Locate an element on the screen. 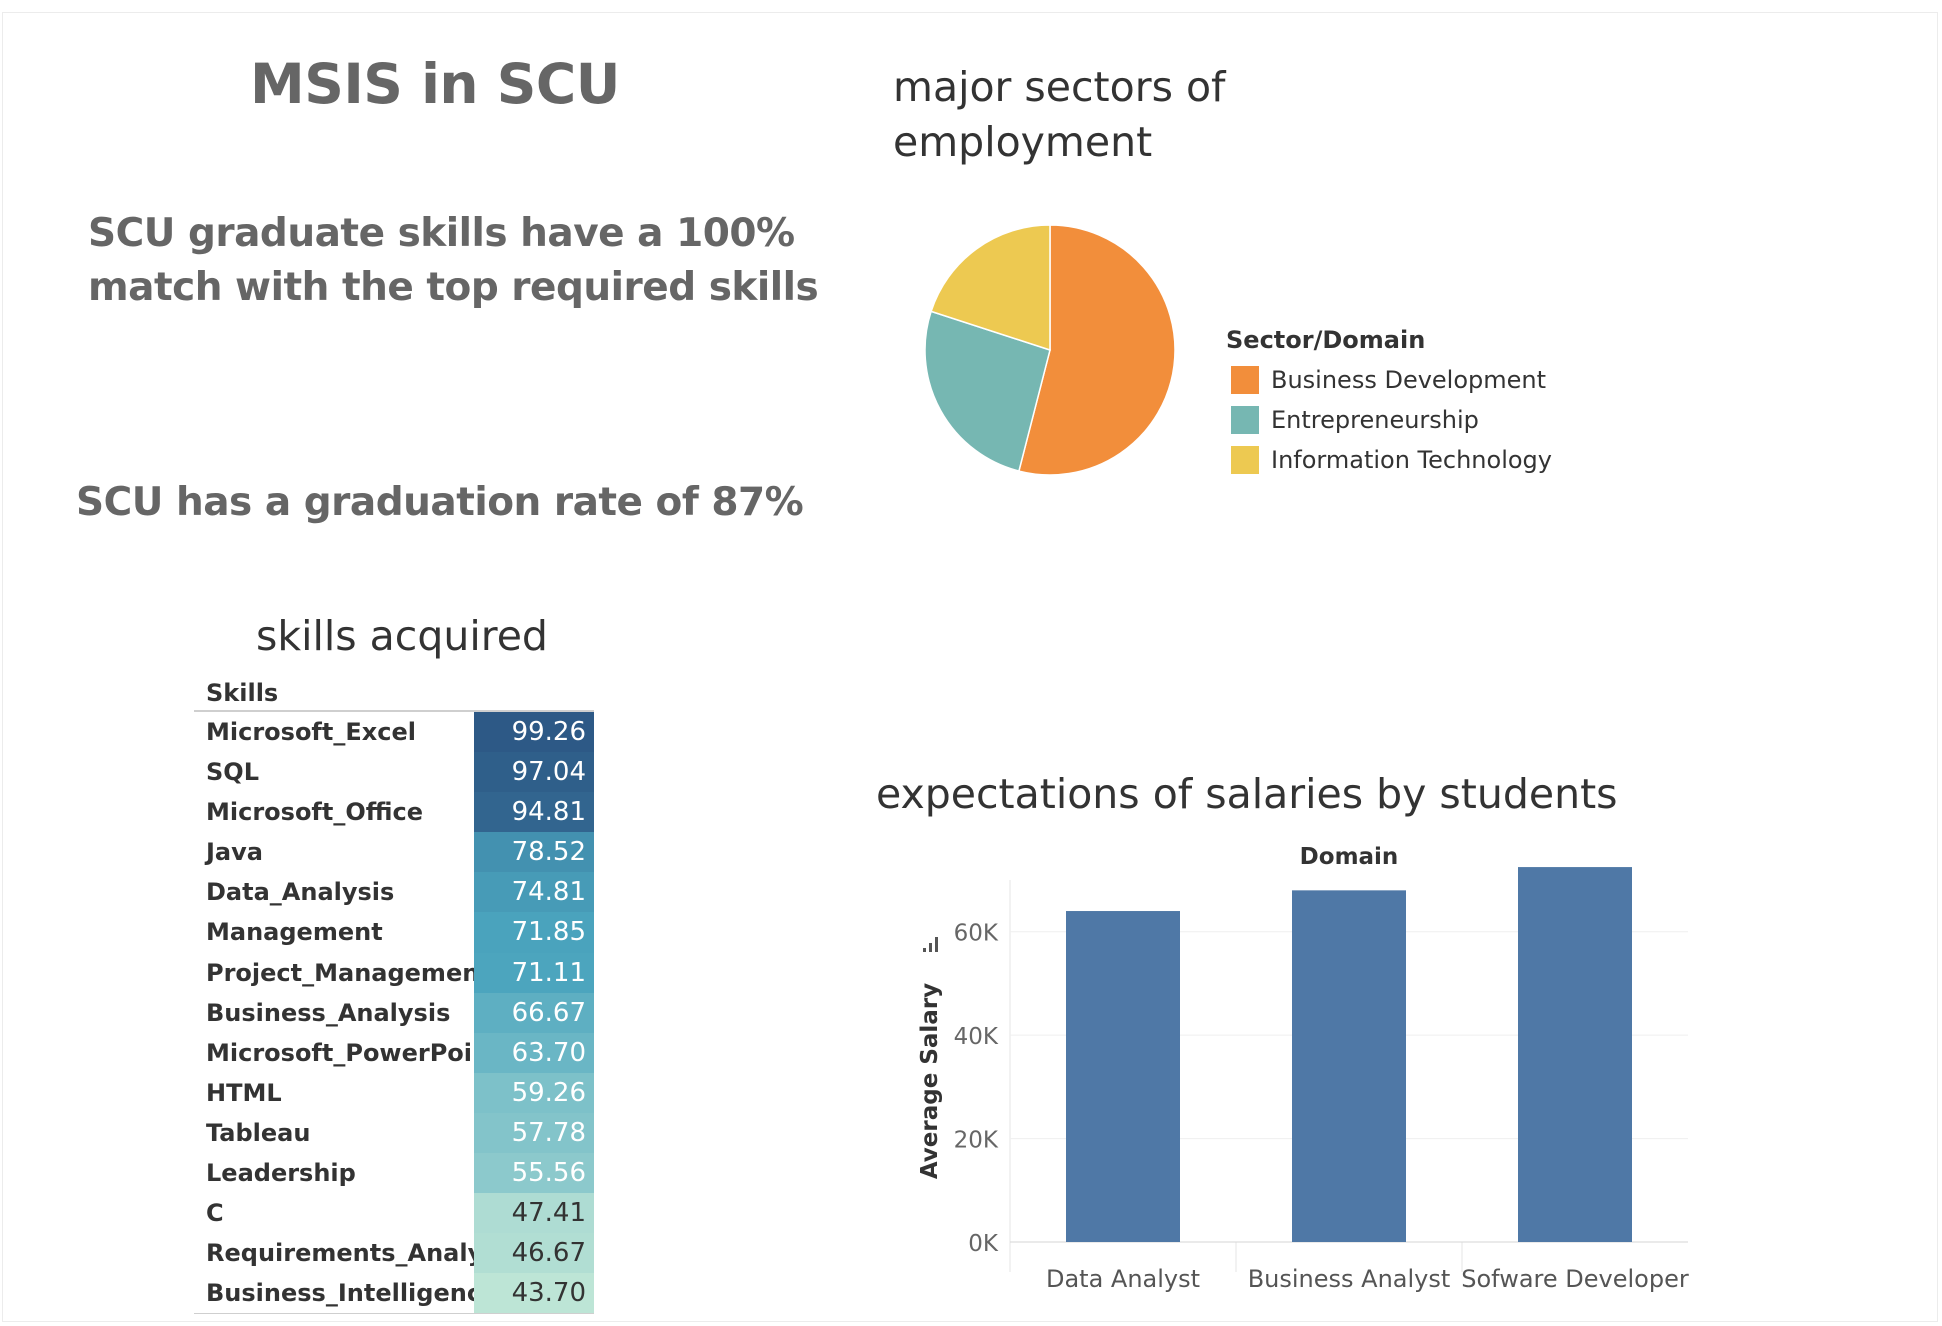  y-tick-label: 20K is located at coordinates (976, 1141).